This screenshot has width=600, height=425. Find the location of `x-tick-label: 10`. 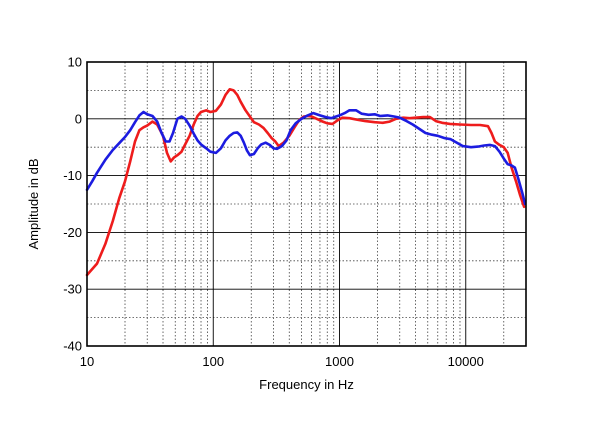

x-tick-label: 10 is located at coordinates (87, 361).